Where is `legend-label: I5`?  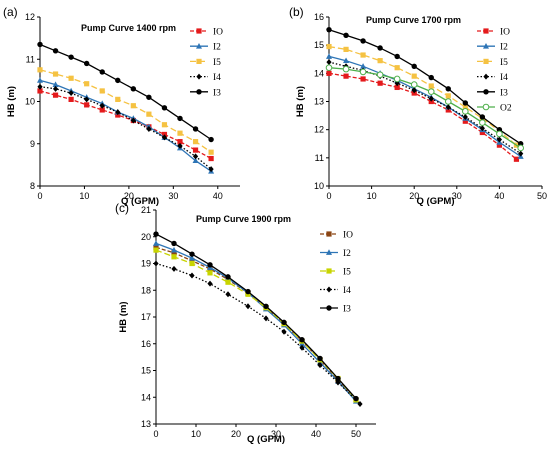
legend-label: I5 is located at coordinates (347, 273).